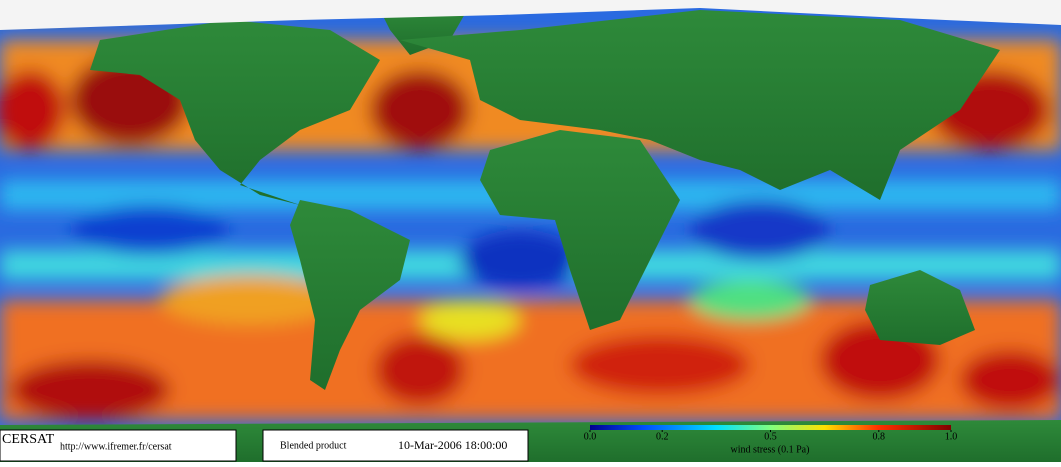 This screenshot has height=467, width=1061. What do you see at coordinates (662, 436) in the screenshot?
I see `colorbar-tick-label: 0.2` at bounding box center [662, 436].